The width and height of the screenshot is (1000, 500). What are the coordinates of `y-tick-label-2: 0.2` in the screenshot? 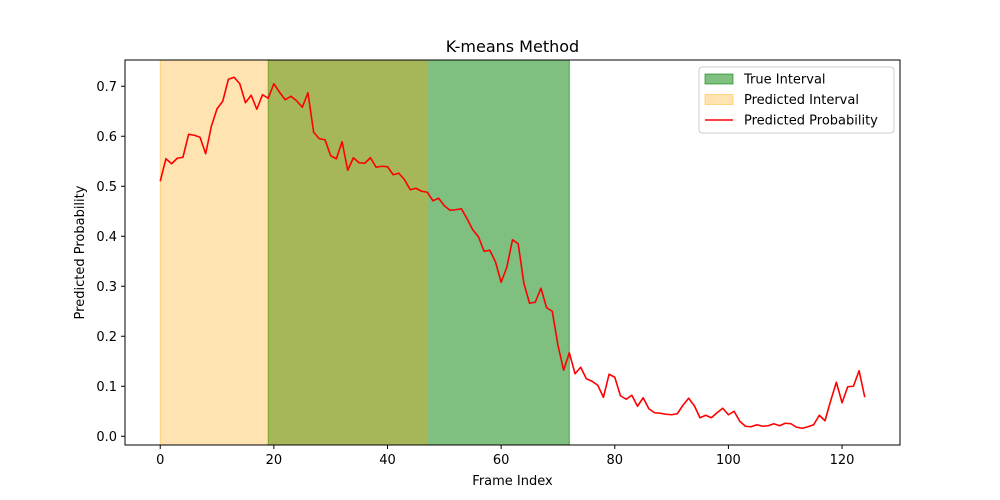 It's located at (106, 337).